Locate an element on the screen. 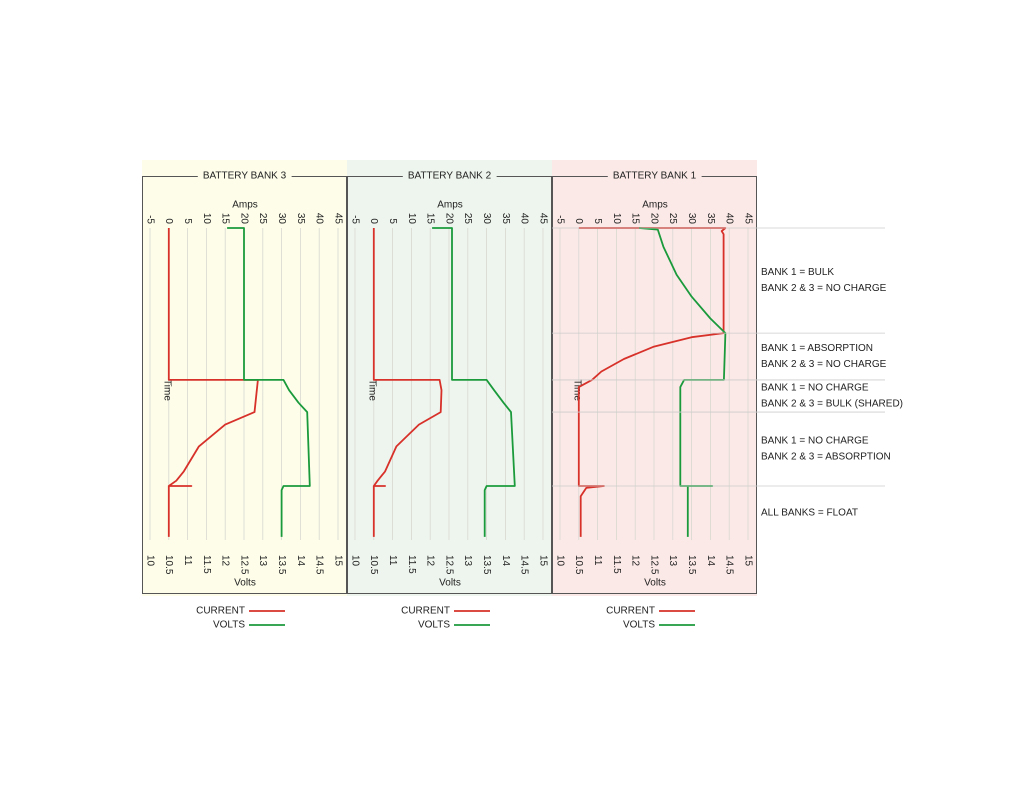 Image resolution: width=1024 pixels, height=795 pixels. phase-note: BANK 2 & 3 = ABSORPTION is located at coordinates (826, 457).